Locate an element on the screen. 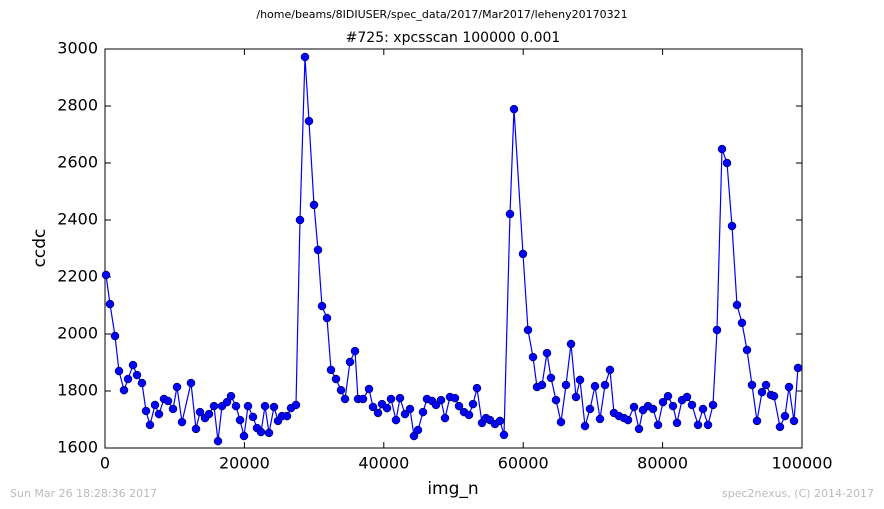 This screenshot has width=884, height=509. x-tick-label: 20000 is located at coordinates (244, 463).